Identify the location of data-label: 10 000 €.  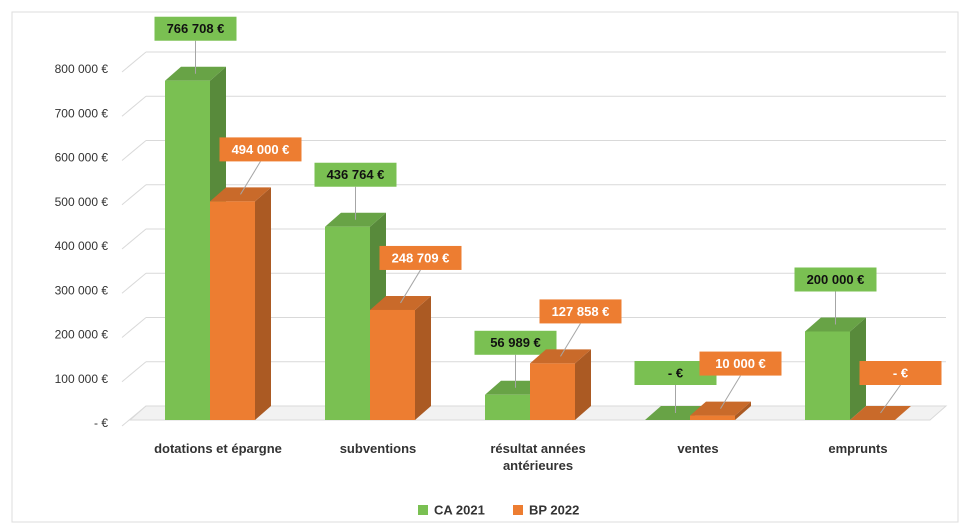
(740, 363).